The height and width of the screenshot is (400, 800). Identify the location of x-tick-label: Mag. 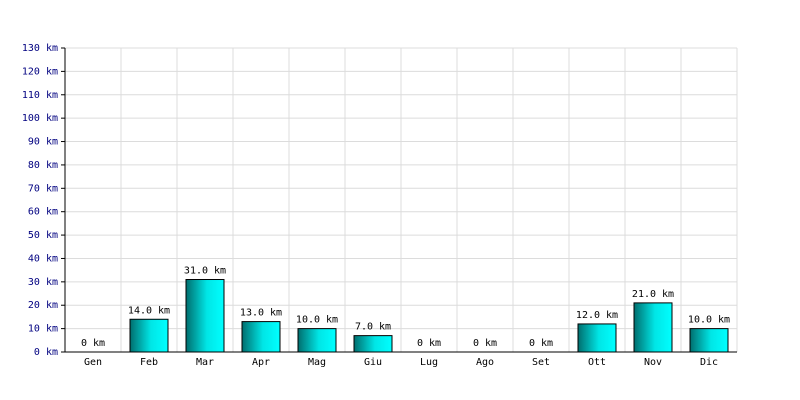
(317, 362).